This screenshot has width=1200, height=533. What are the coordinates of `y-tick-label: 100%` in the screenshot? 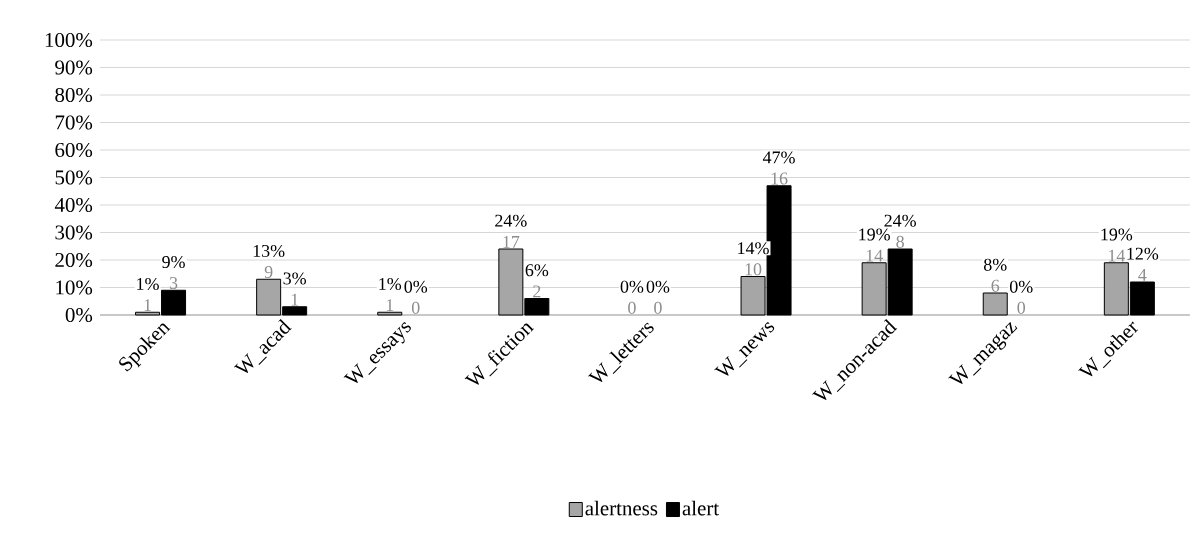 It's located at (69, 40).